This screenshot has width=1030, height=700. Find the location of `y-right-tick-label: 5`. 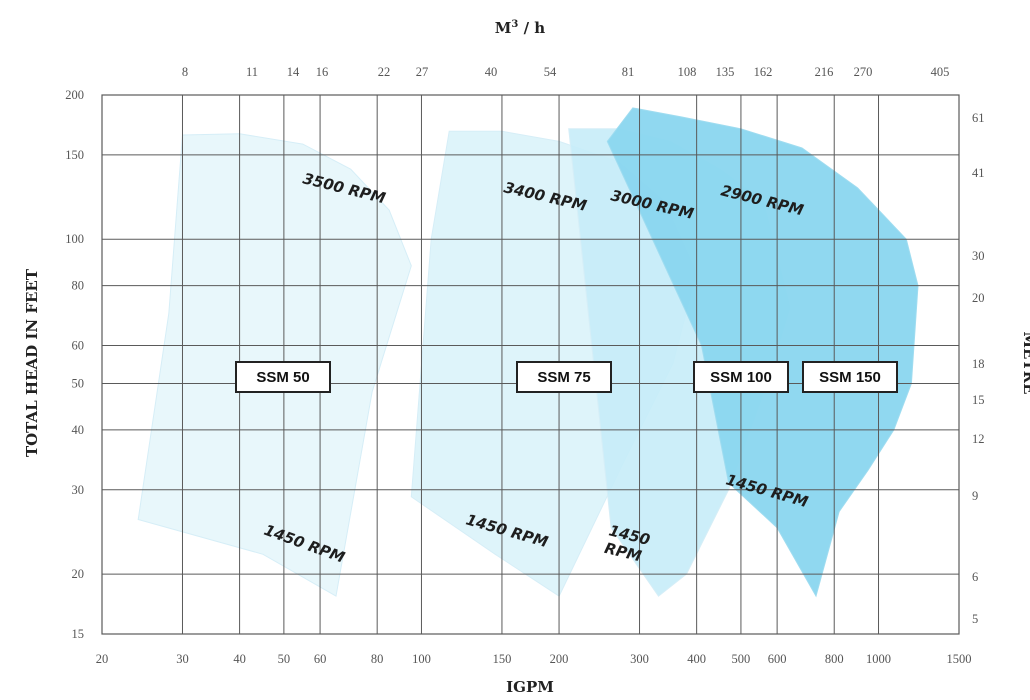

y-right-tick-label: 5 is located at coordinates (975, 619).